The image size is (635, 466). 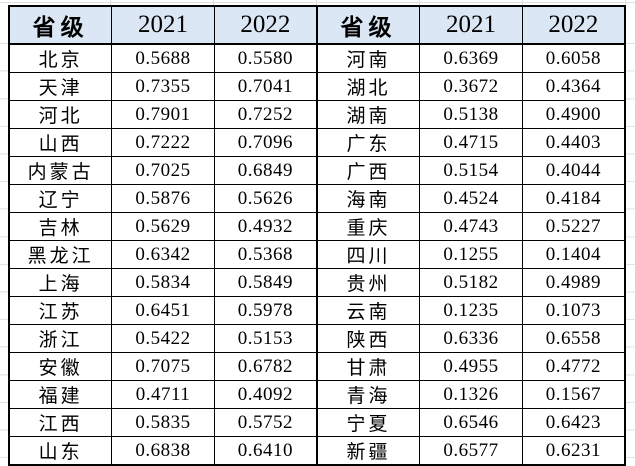 I want to click on excel-gridline-top, so click(x=317, y=2).